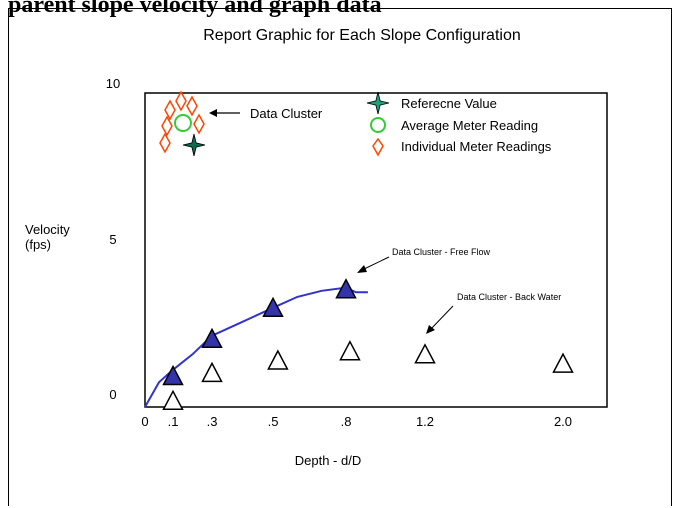 Image resolution: width=674 pixels, height=508 pixels. Describe the element at coordinates (286, 113) in the screenshot. I see `data-cluster-label: Data Cluster` at that location.